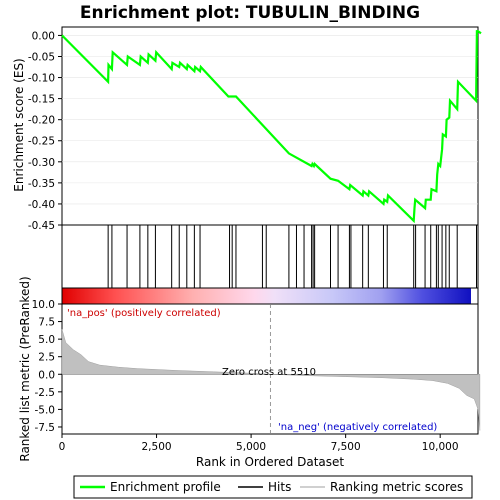 The height and width of the screenshot is (500, 500). I want to click on es-tick-label: -0.45, so click(41, 226).